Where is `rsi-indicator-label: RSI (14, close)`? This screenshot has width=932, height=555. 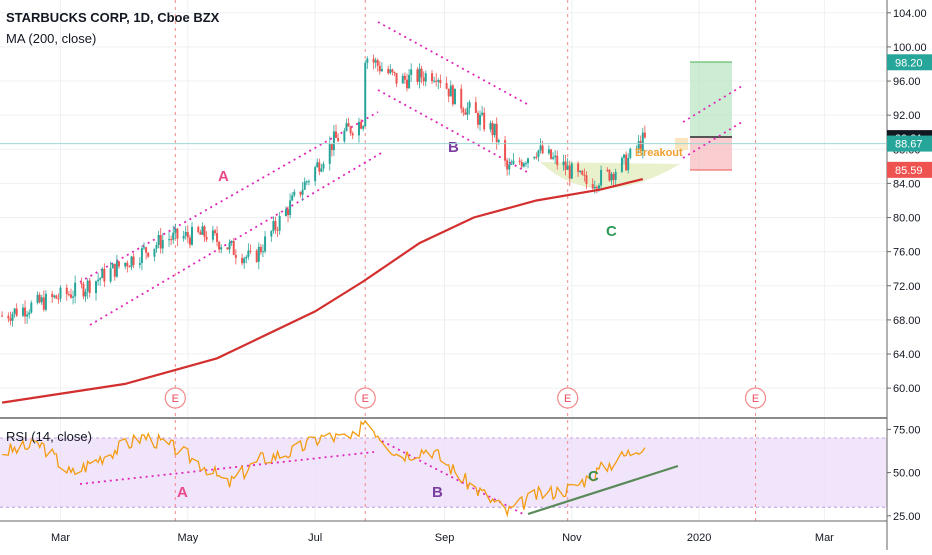 rsi-indicator-label: RSI (14, close) is located at coordinates (49, 436).